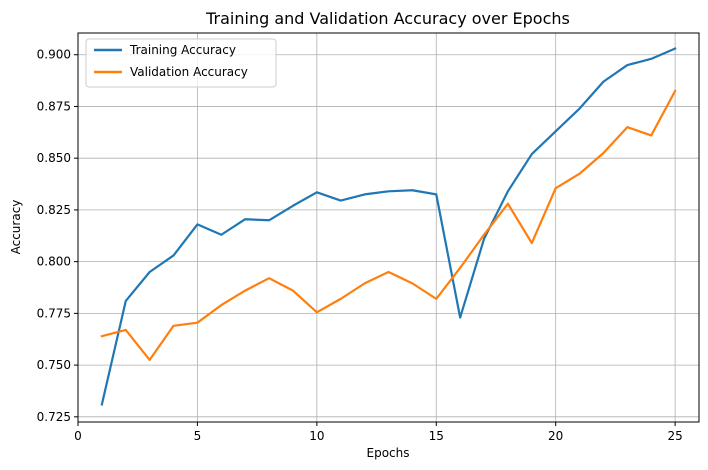 The height and width of the screenshot is (470, 708). Describe the element at coordinates (78, 436) in the screenshot. I see `x-tick-label: 0` at that location.